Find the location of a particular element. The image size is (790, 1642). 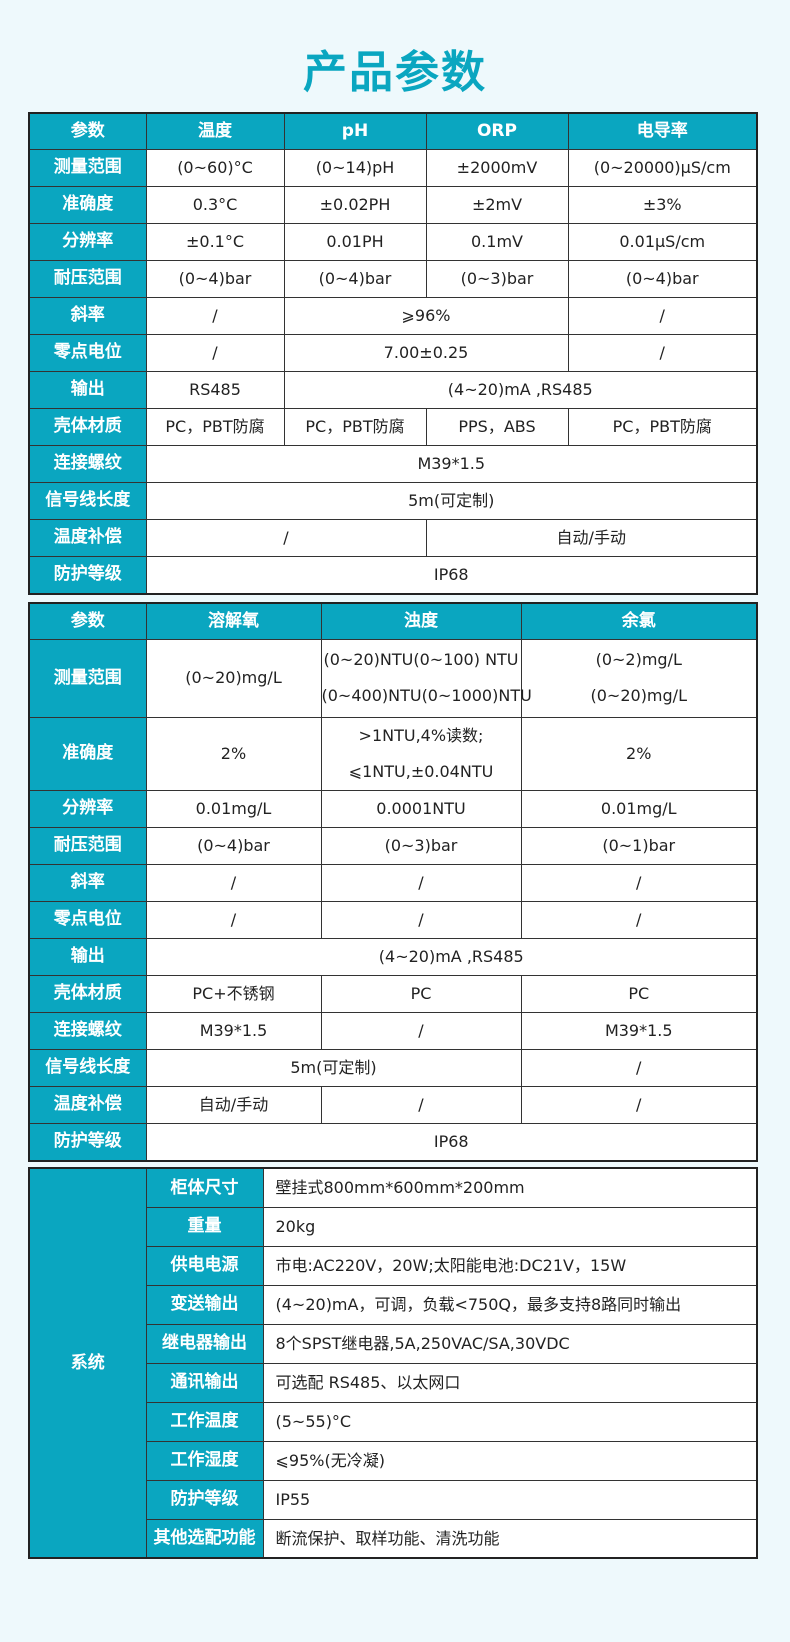

table-cell: (0~14)pH is located at coordinates (355, 167).